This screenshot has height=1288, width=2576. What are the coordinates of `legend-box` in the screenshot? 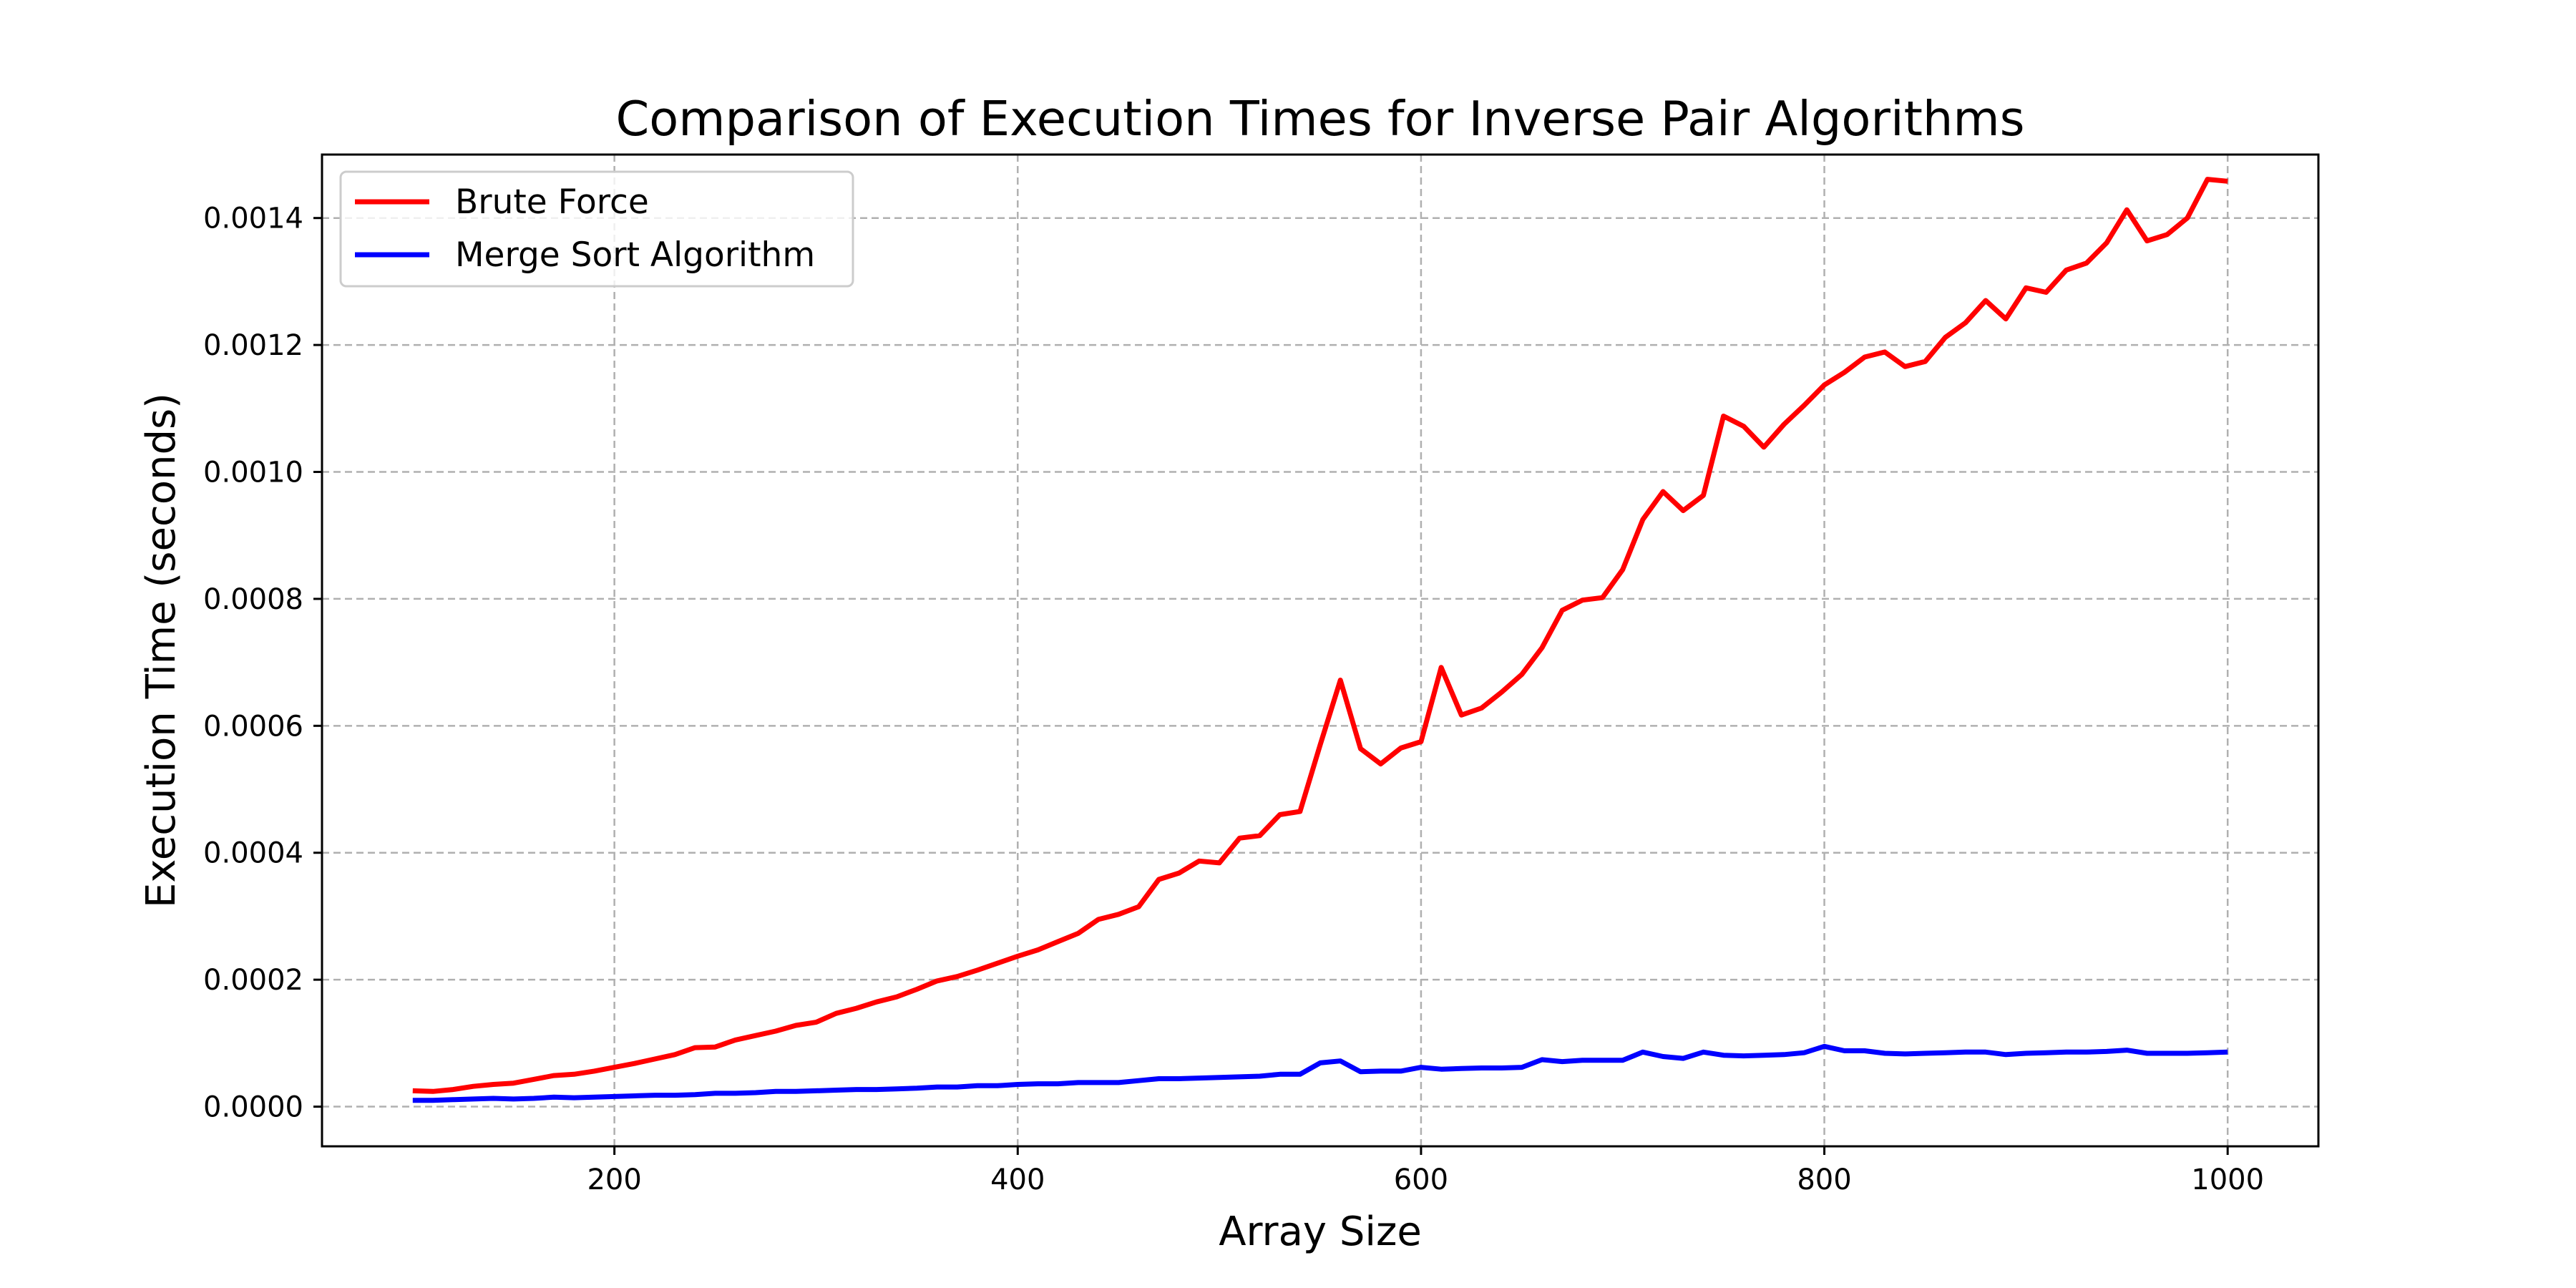 It's located at (596, 229).